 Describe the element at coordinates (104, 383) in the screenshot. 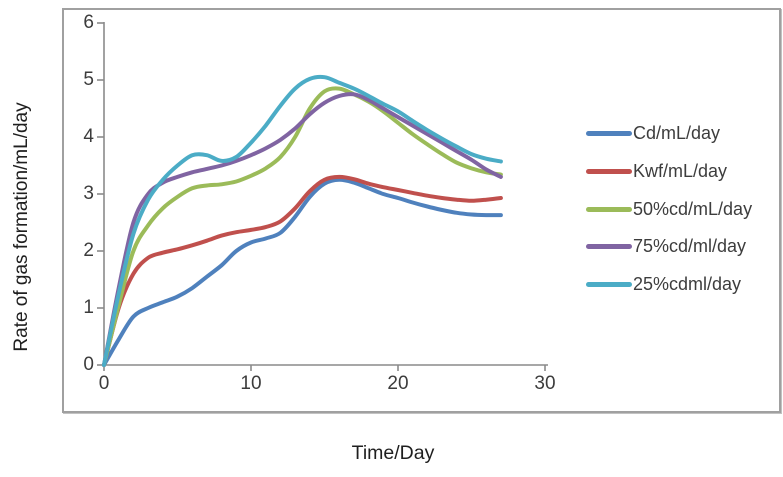

I see `x-tick-label: 0` at that location.